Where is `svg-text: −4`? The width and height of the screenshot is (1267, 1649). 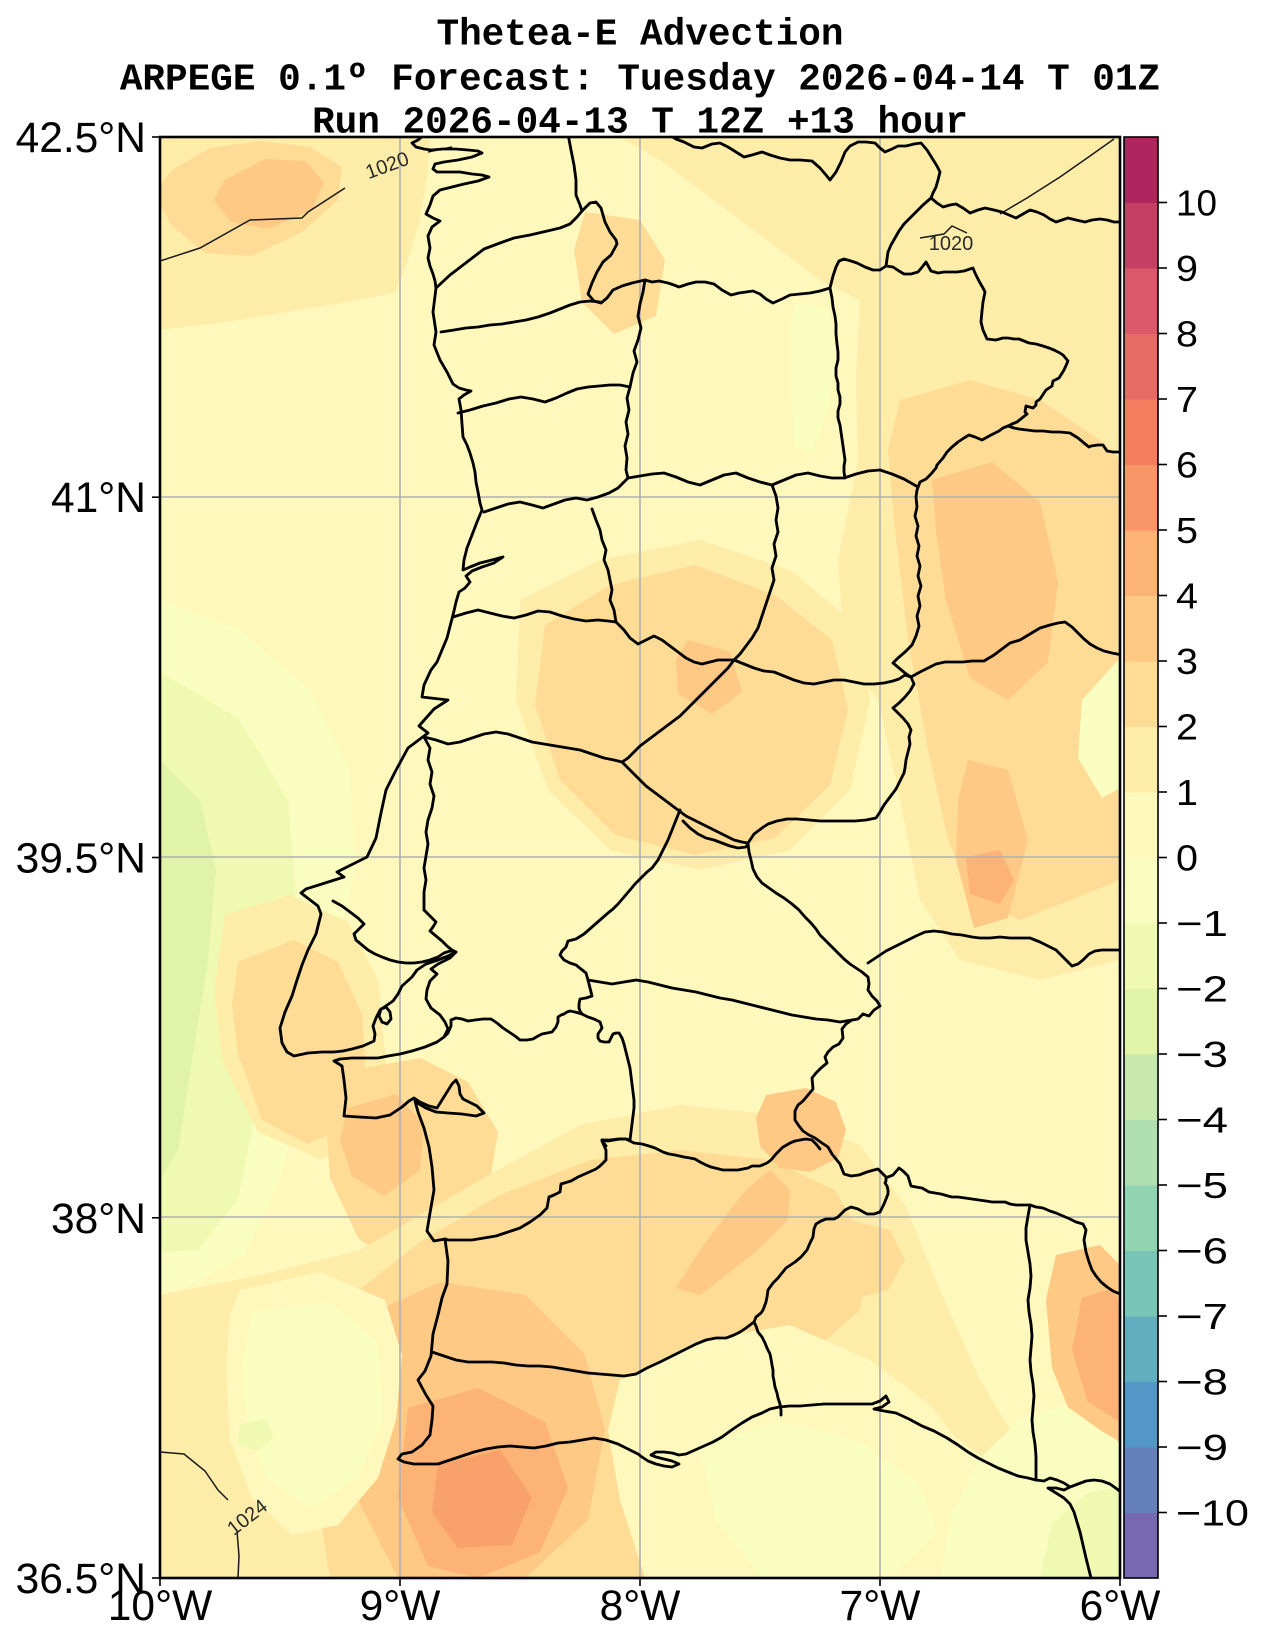
svg-text: −4 is located at coordinates (1202, 1120).